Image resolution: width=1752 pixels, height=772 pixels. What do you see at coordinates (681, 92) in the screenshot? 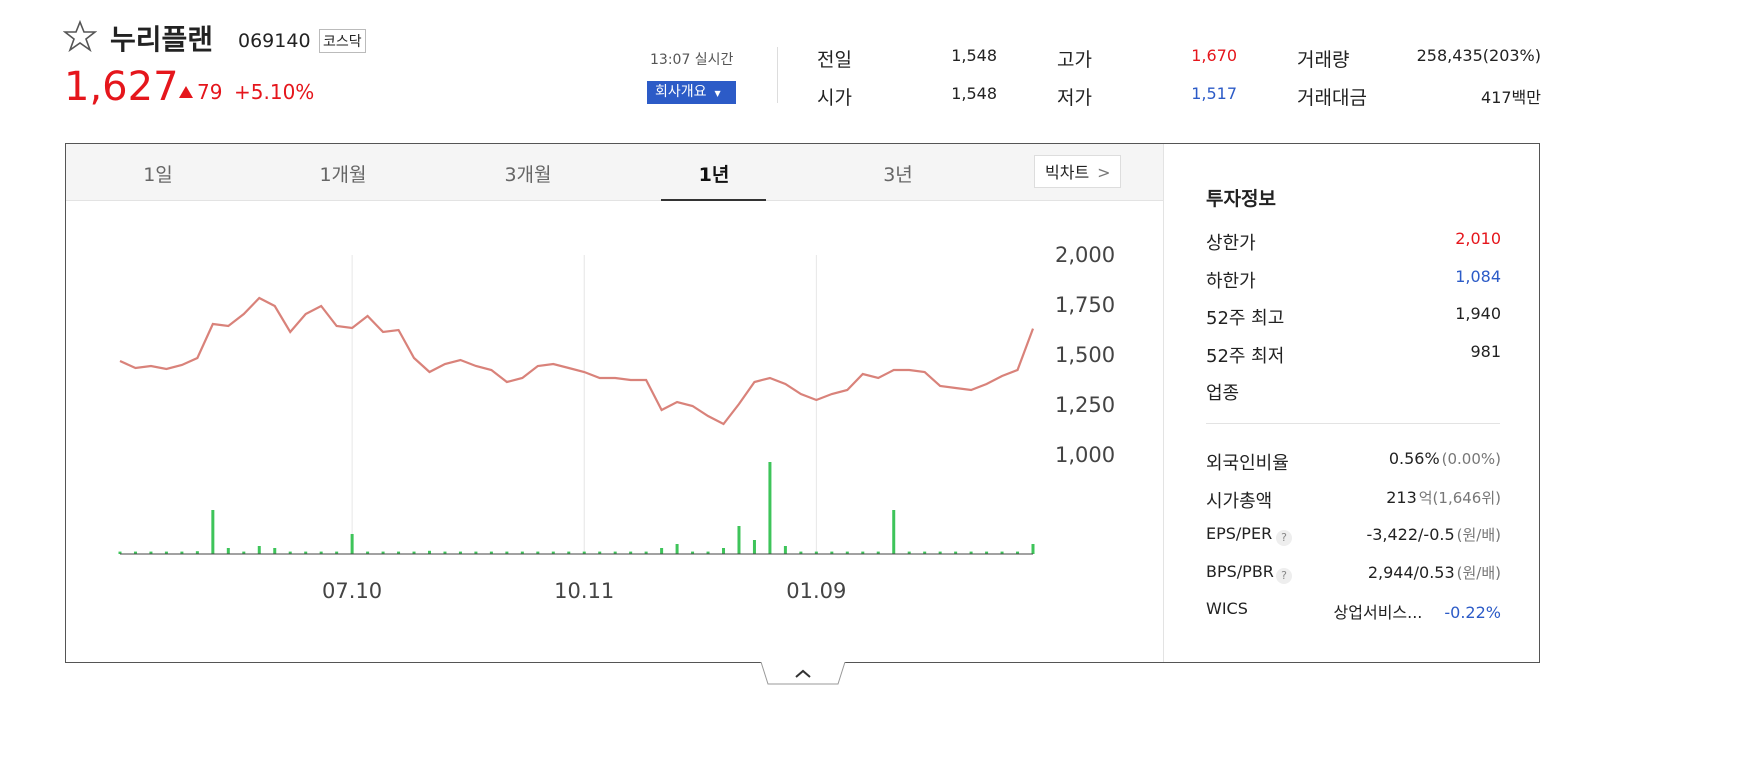
I see `company-button-label: 회사개요` at bounding box center [681, 92].